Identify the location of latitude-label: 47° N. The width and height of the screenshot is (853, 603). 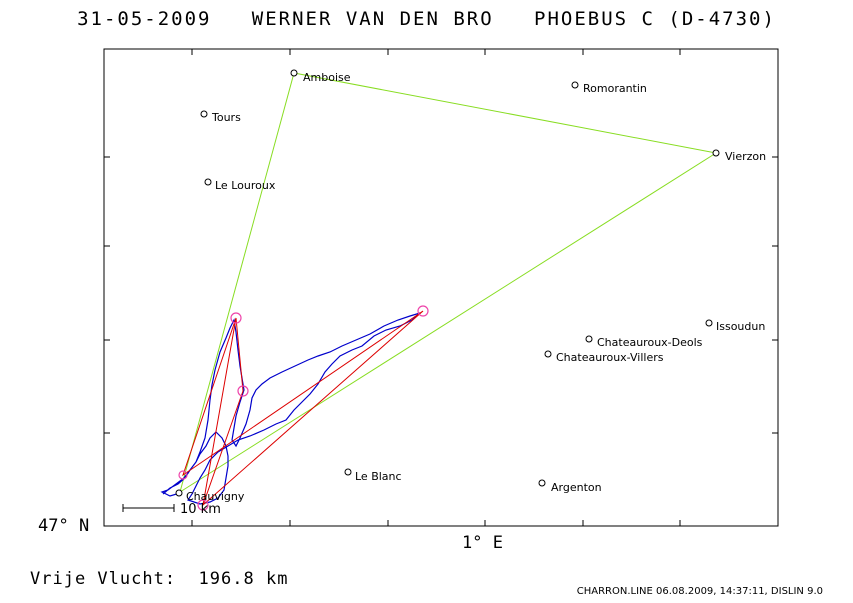
(63, 526).